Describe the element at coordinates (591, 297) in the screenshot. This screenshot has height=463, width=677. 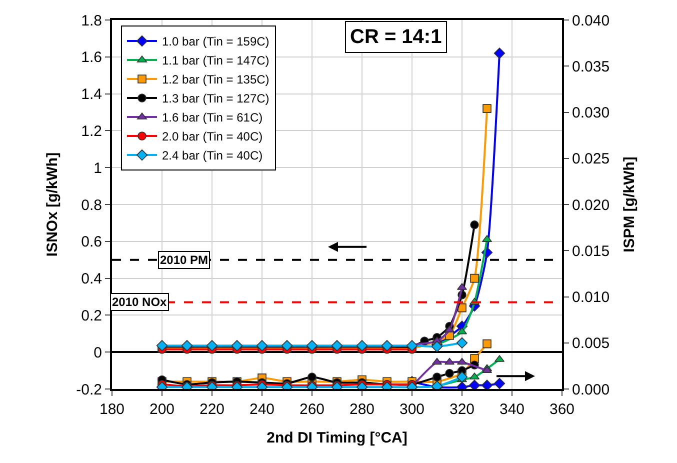
I see `y2-tick-label: 0.010` at that location.